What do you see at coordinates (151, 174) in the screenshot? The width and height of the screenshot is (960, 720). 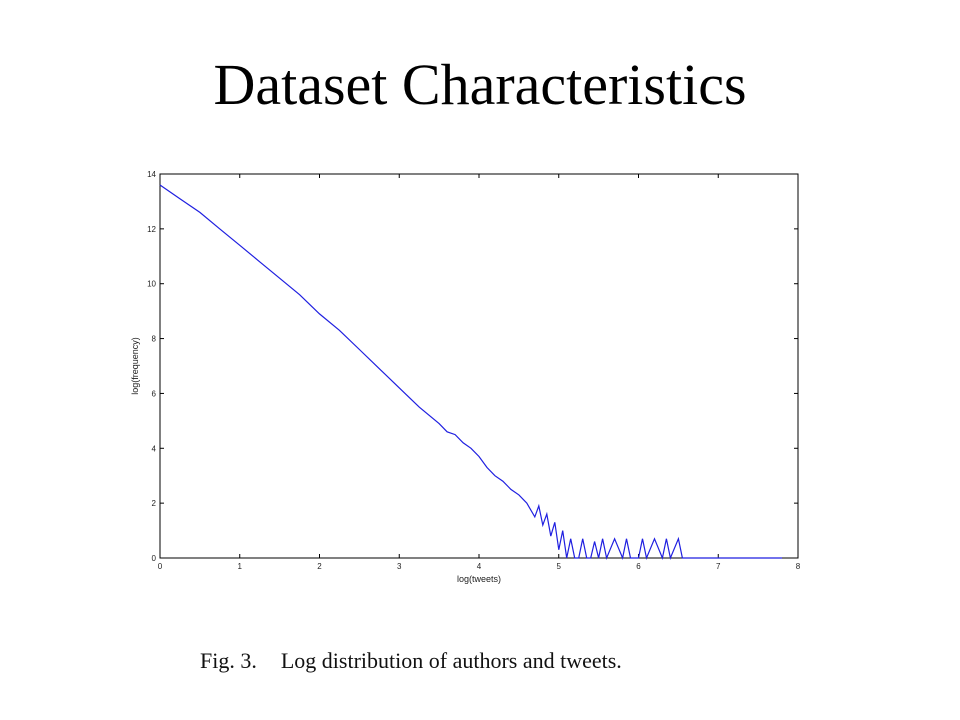 I see `y-tick-label: 14` at bounding box center [151, 174].